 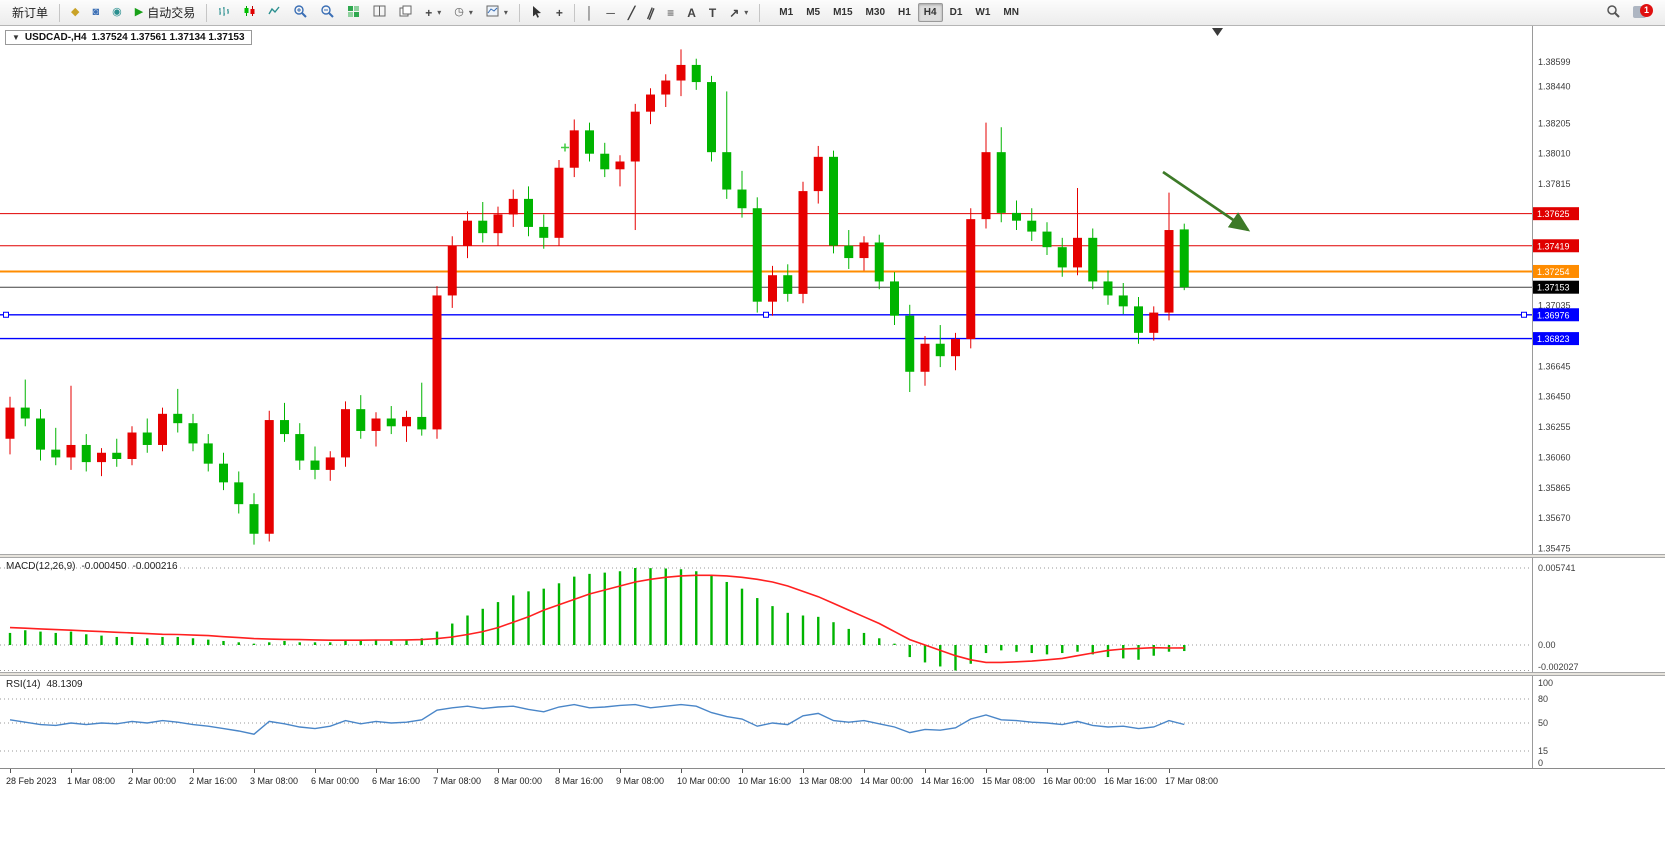 What do you see at coordinates (842, 12) in the screenshot?
I see `timeframe-m15: M15` at bounding box center [842, 12].